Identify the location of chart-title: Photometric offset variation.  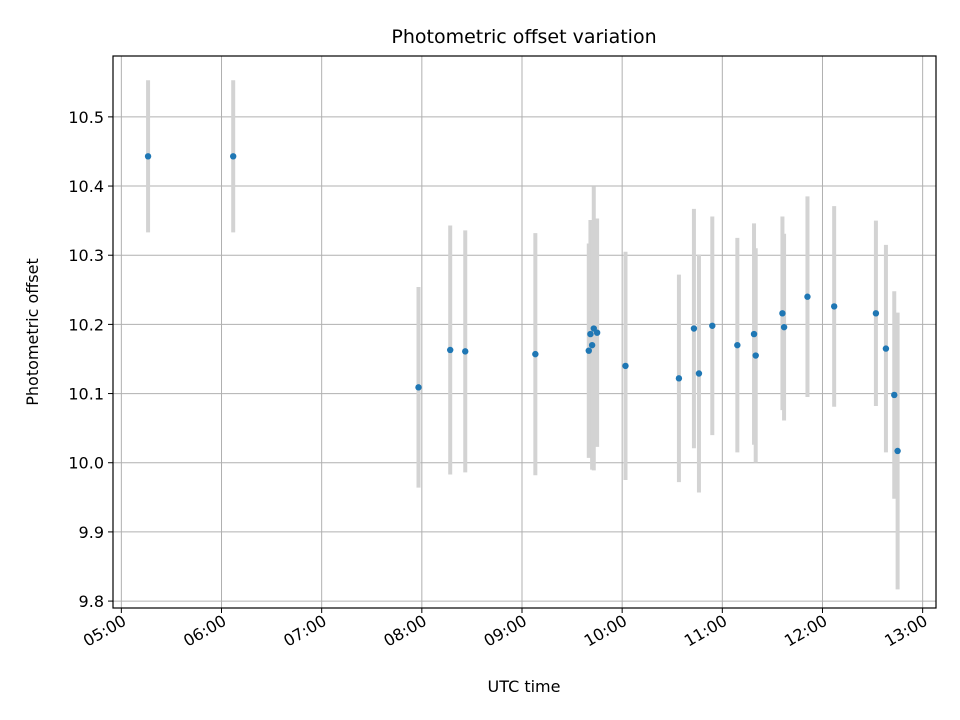
(523, 37).